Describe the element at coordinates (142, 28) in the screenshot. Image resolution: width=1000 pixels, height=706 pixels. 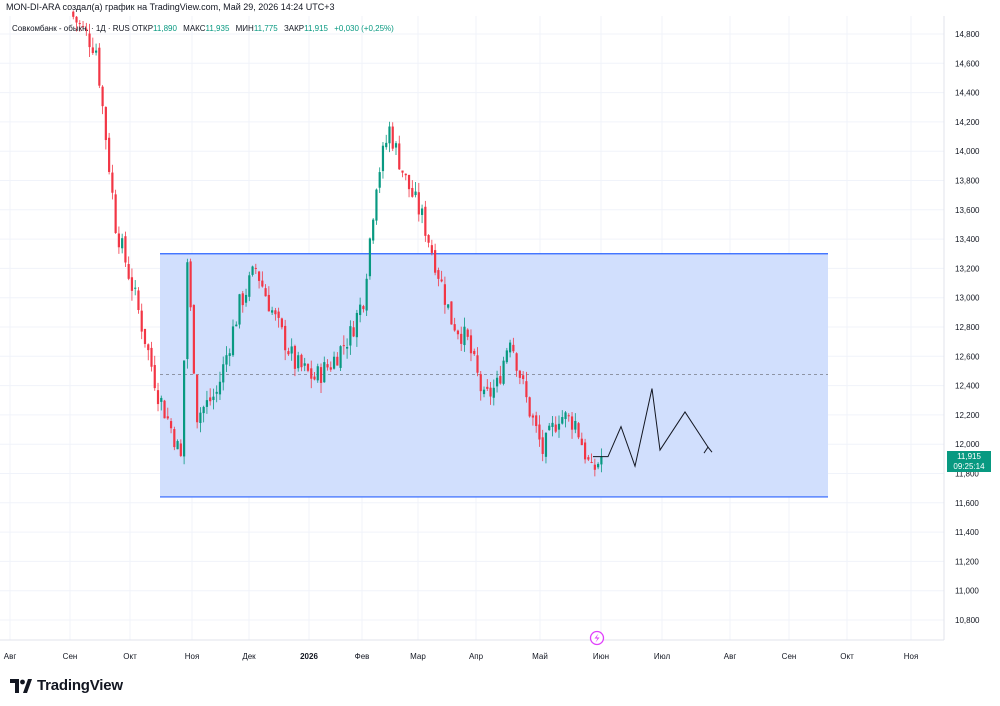
I see `open-label: ОТКР` at that location.